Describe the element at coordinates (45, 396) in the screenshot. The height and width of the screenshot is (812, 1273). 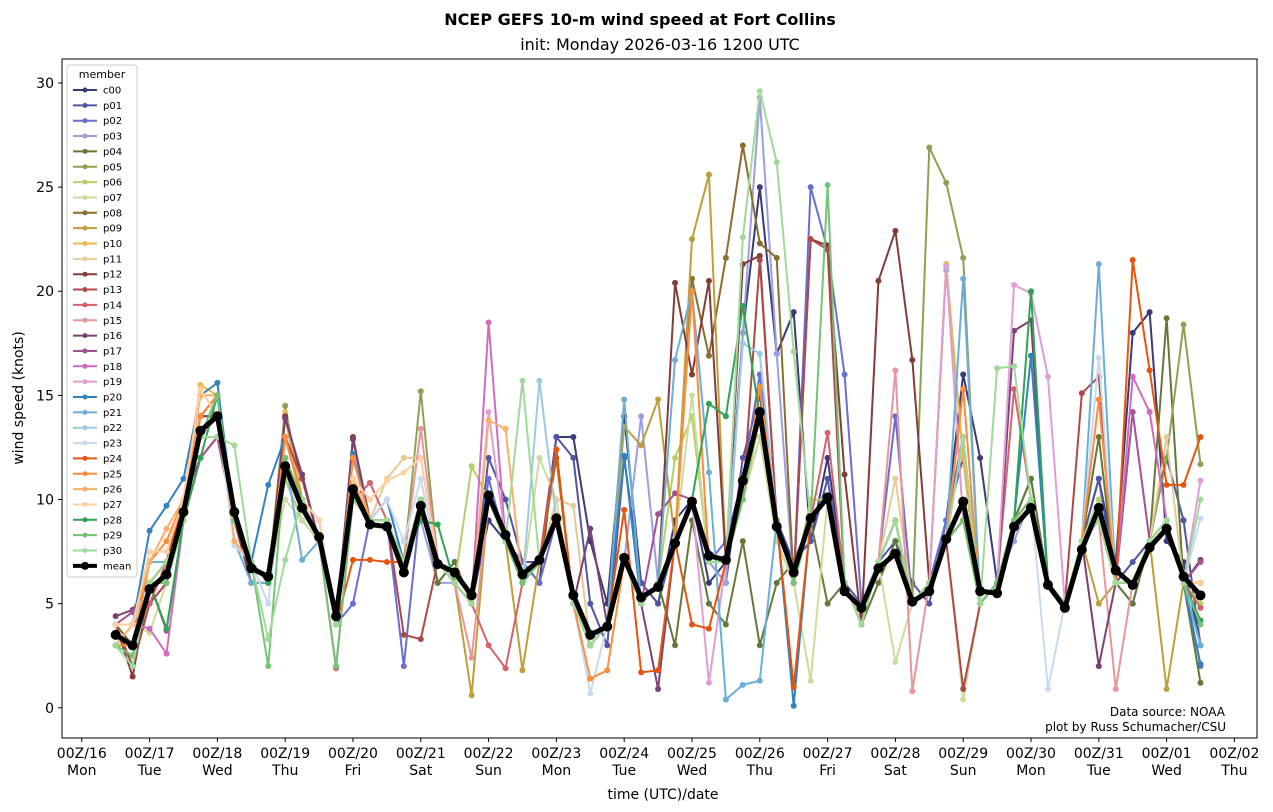
I see `y-tick-label: 15` at that location.